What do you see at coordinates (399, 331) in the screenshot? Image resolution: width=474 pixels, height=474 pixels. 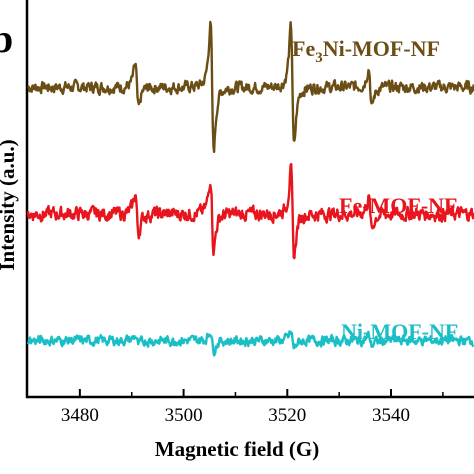 I see `label-ni: Ni-MOF-NF` at bounding box center [399, 331].